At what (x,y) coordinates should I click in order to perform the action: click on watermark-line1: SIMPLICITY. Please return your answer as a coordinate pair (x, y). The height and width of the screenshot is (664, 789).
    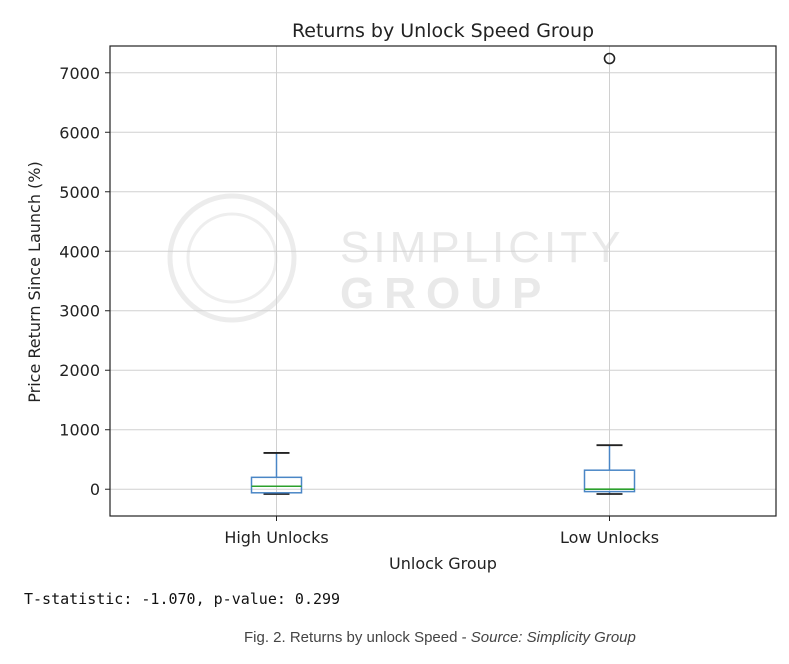
    Looking at the image, I should click on (482, 247).